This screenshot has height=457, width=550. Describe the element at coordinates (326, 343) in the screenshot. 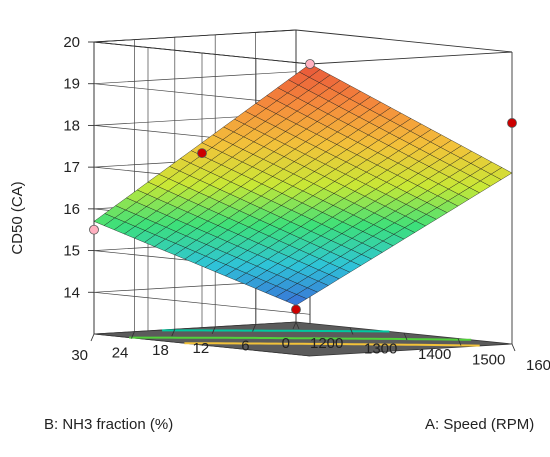

I see `x-tick-label: 1200` at that location.